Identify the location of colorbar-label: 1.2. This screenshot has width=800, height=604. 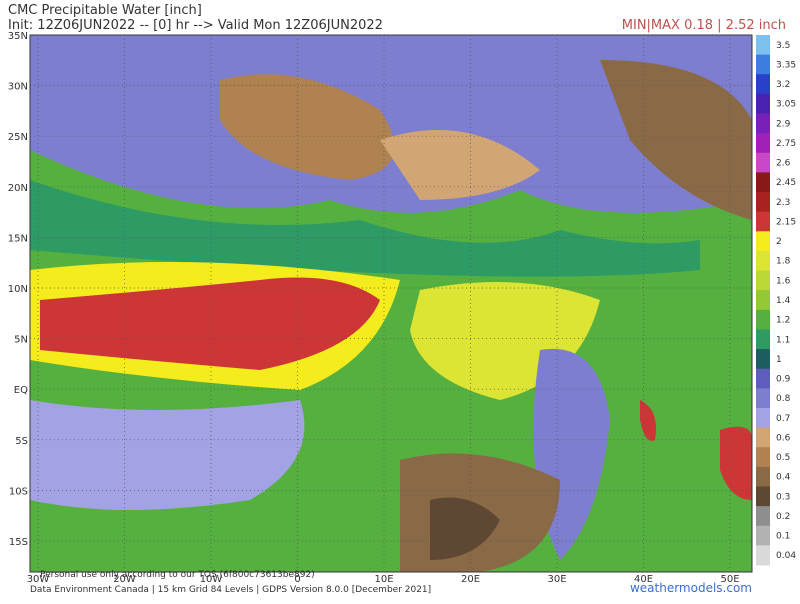
(783, 321).